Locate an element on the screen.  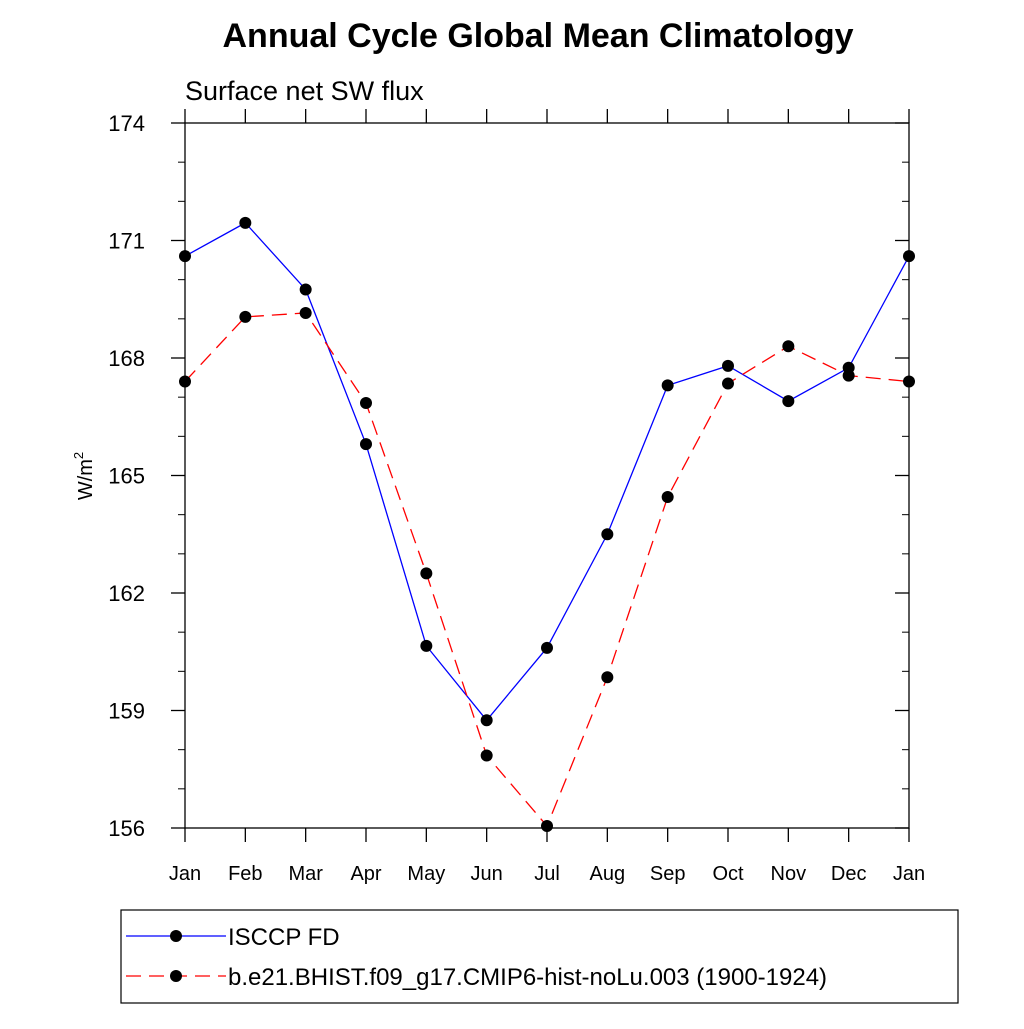
legend-box is located at coordinates (539, 956).